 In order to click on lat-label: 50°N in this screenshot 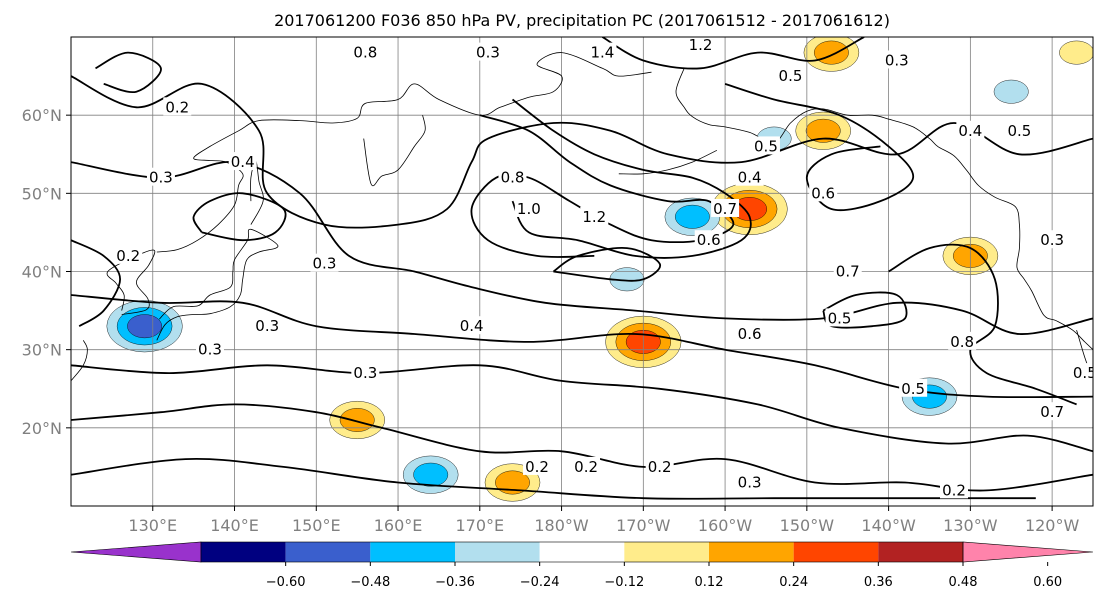, I will do `click(42, 193)`.